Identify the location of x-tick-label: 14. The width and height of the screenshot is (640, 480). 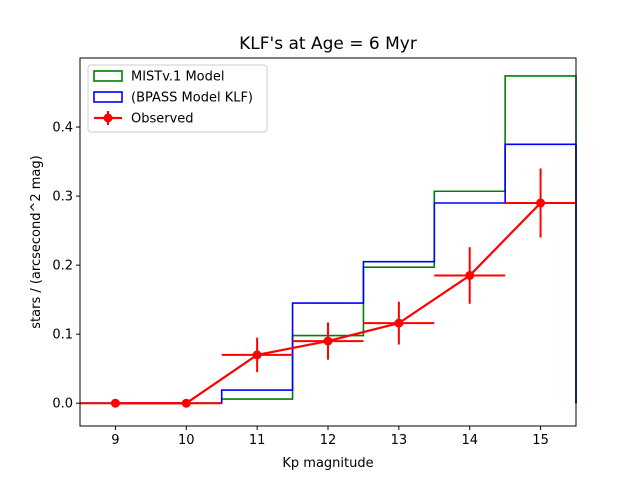
(469, 440).